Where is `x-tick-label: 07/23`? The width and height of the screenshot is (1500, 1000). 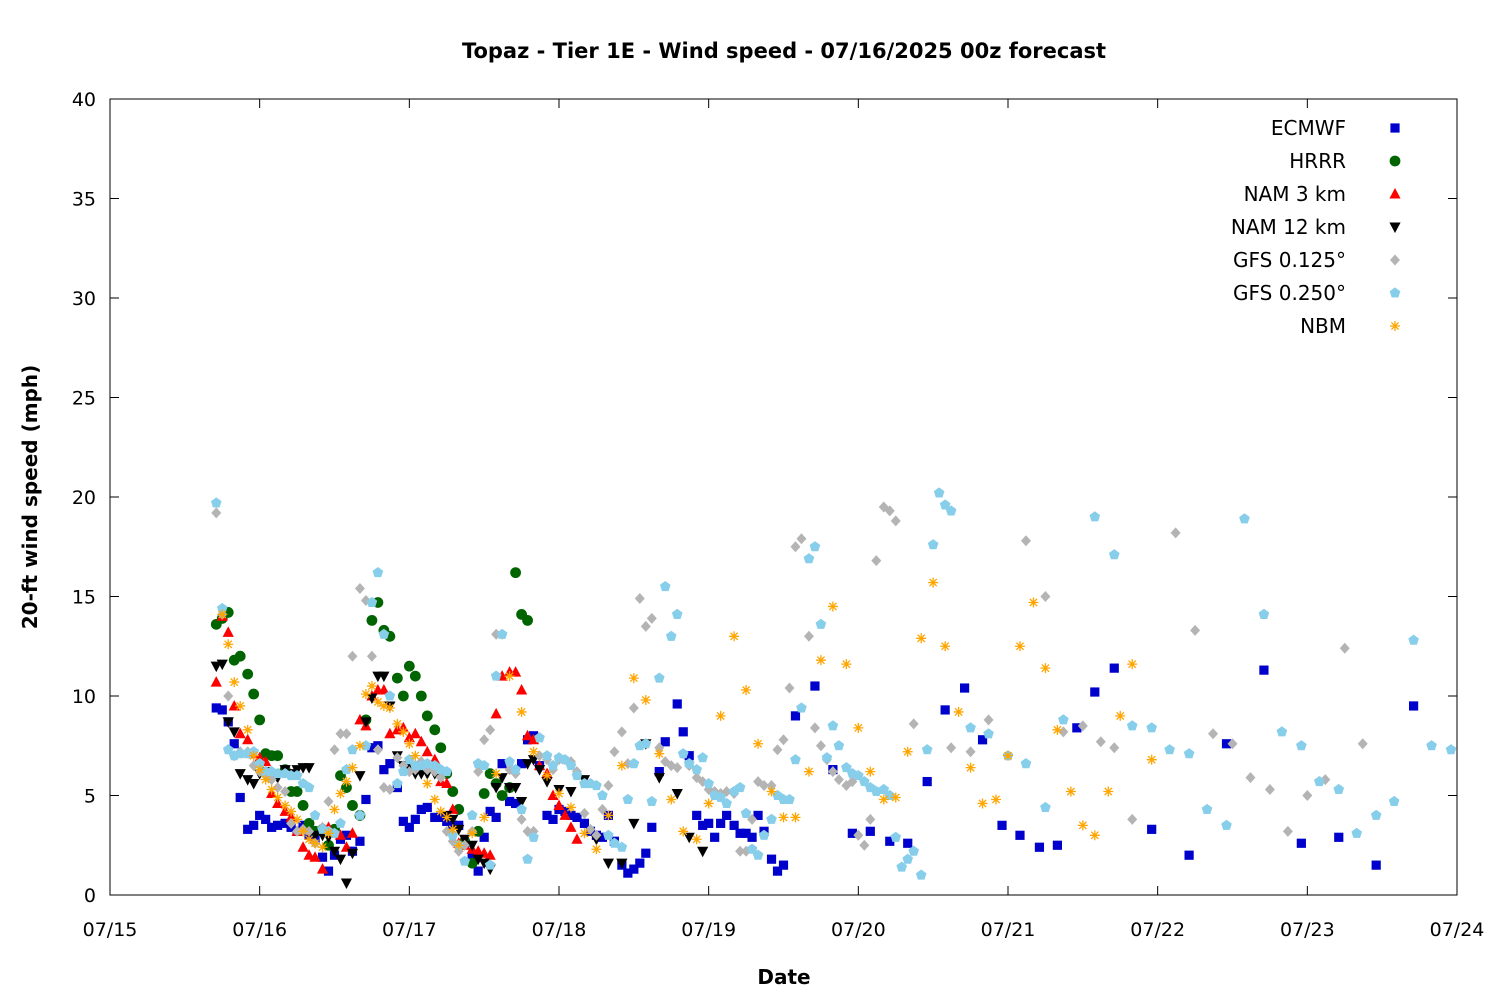 x-tick-label: 07/23 is located at coordinates (1307, 930).